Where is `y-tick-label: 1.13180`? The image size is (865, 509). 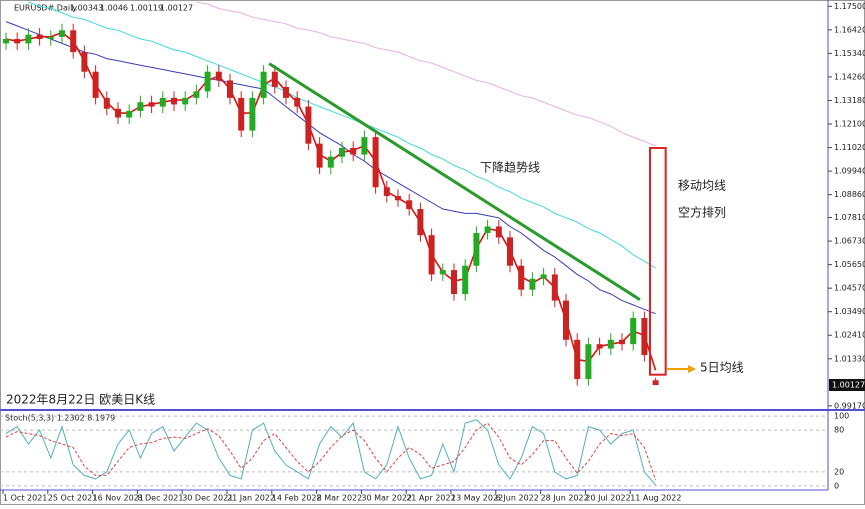 y-tick-label: 1.13180 is located at coordinates (849, 100).